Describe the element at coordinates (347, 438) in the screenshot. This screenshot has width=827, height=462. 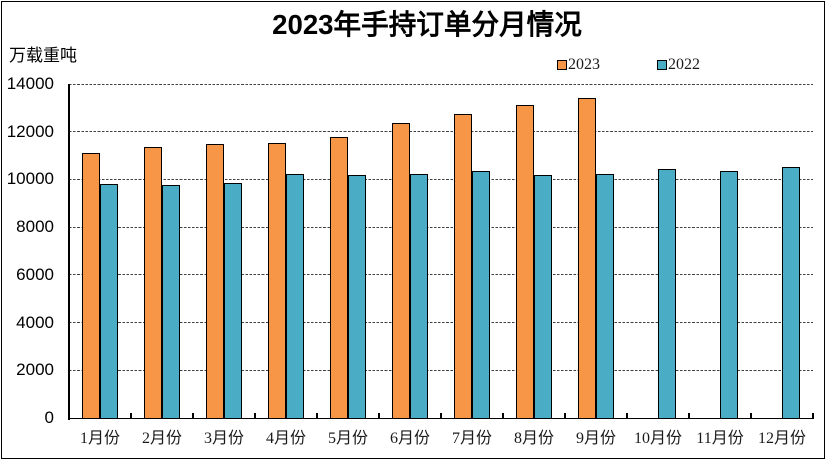
I see `x-tick-label-5月份: 5月份` at that location.